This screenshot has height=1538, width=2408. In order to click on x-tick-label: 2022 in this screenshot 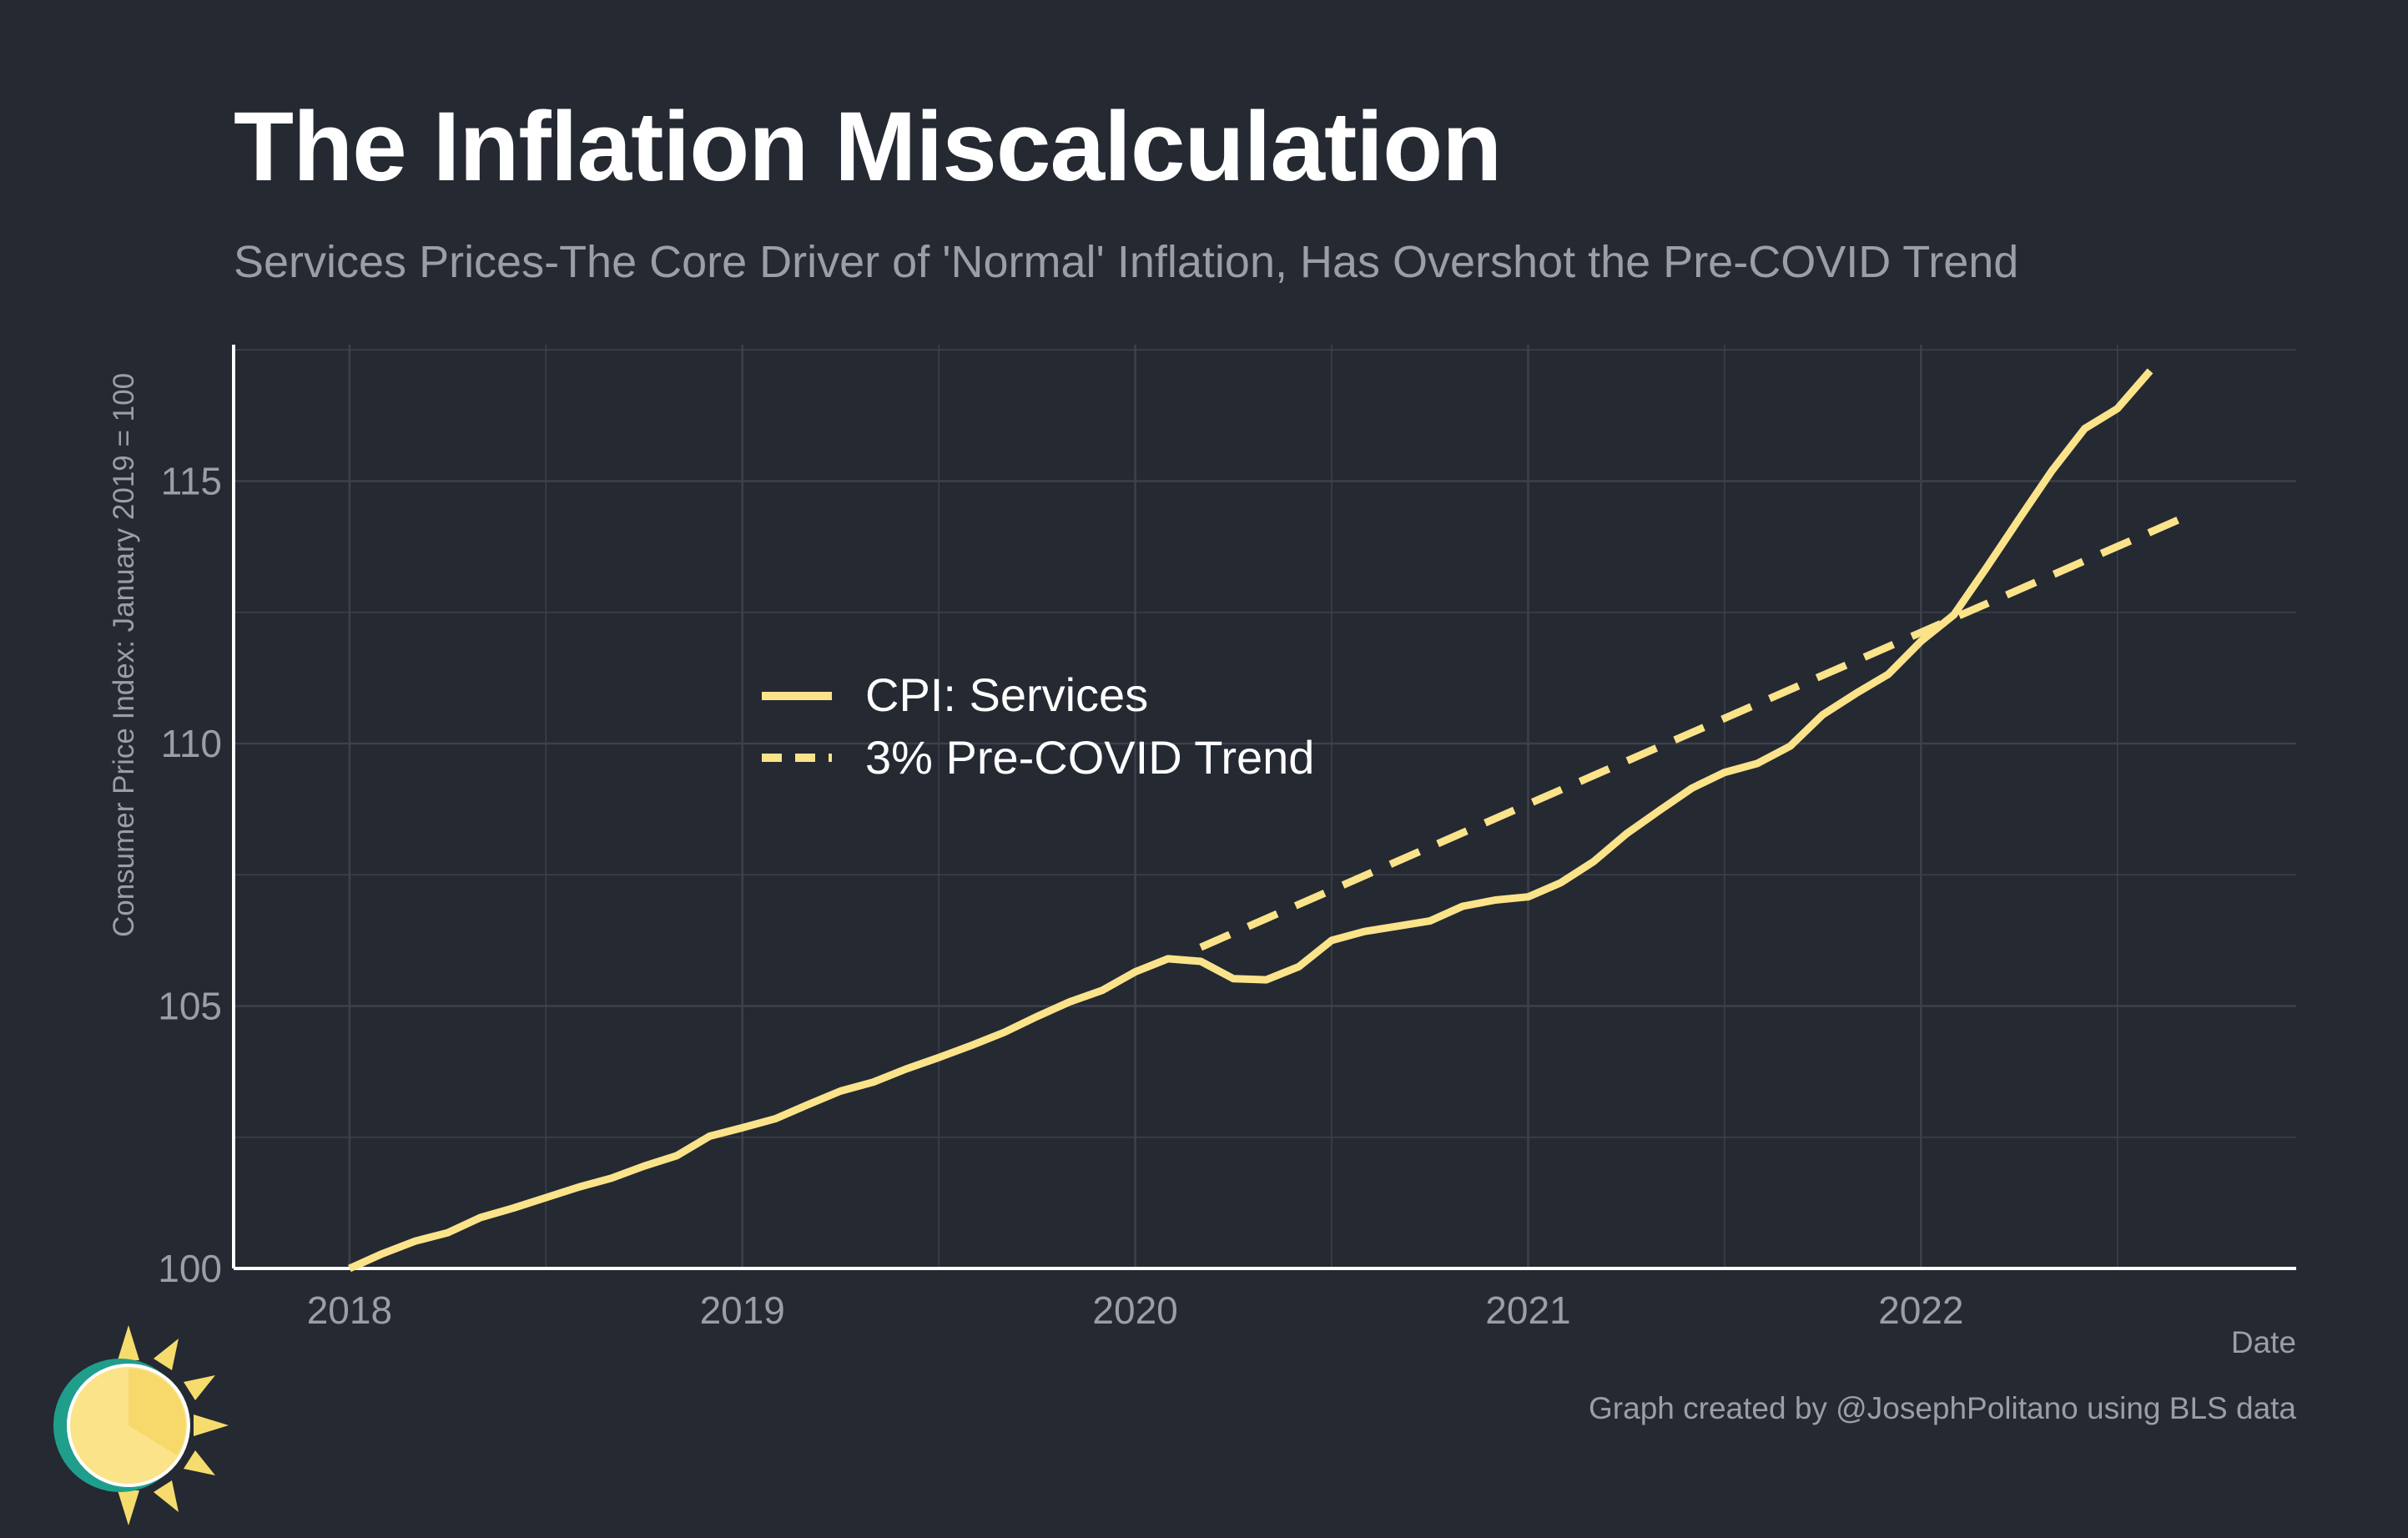, I will do `click(1920, 1310)`.